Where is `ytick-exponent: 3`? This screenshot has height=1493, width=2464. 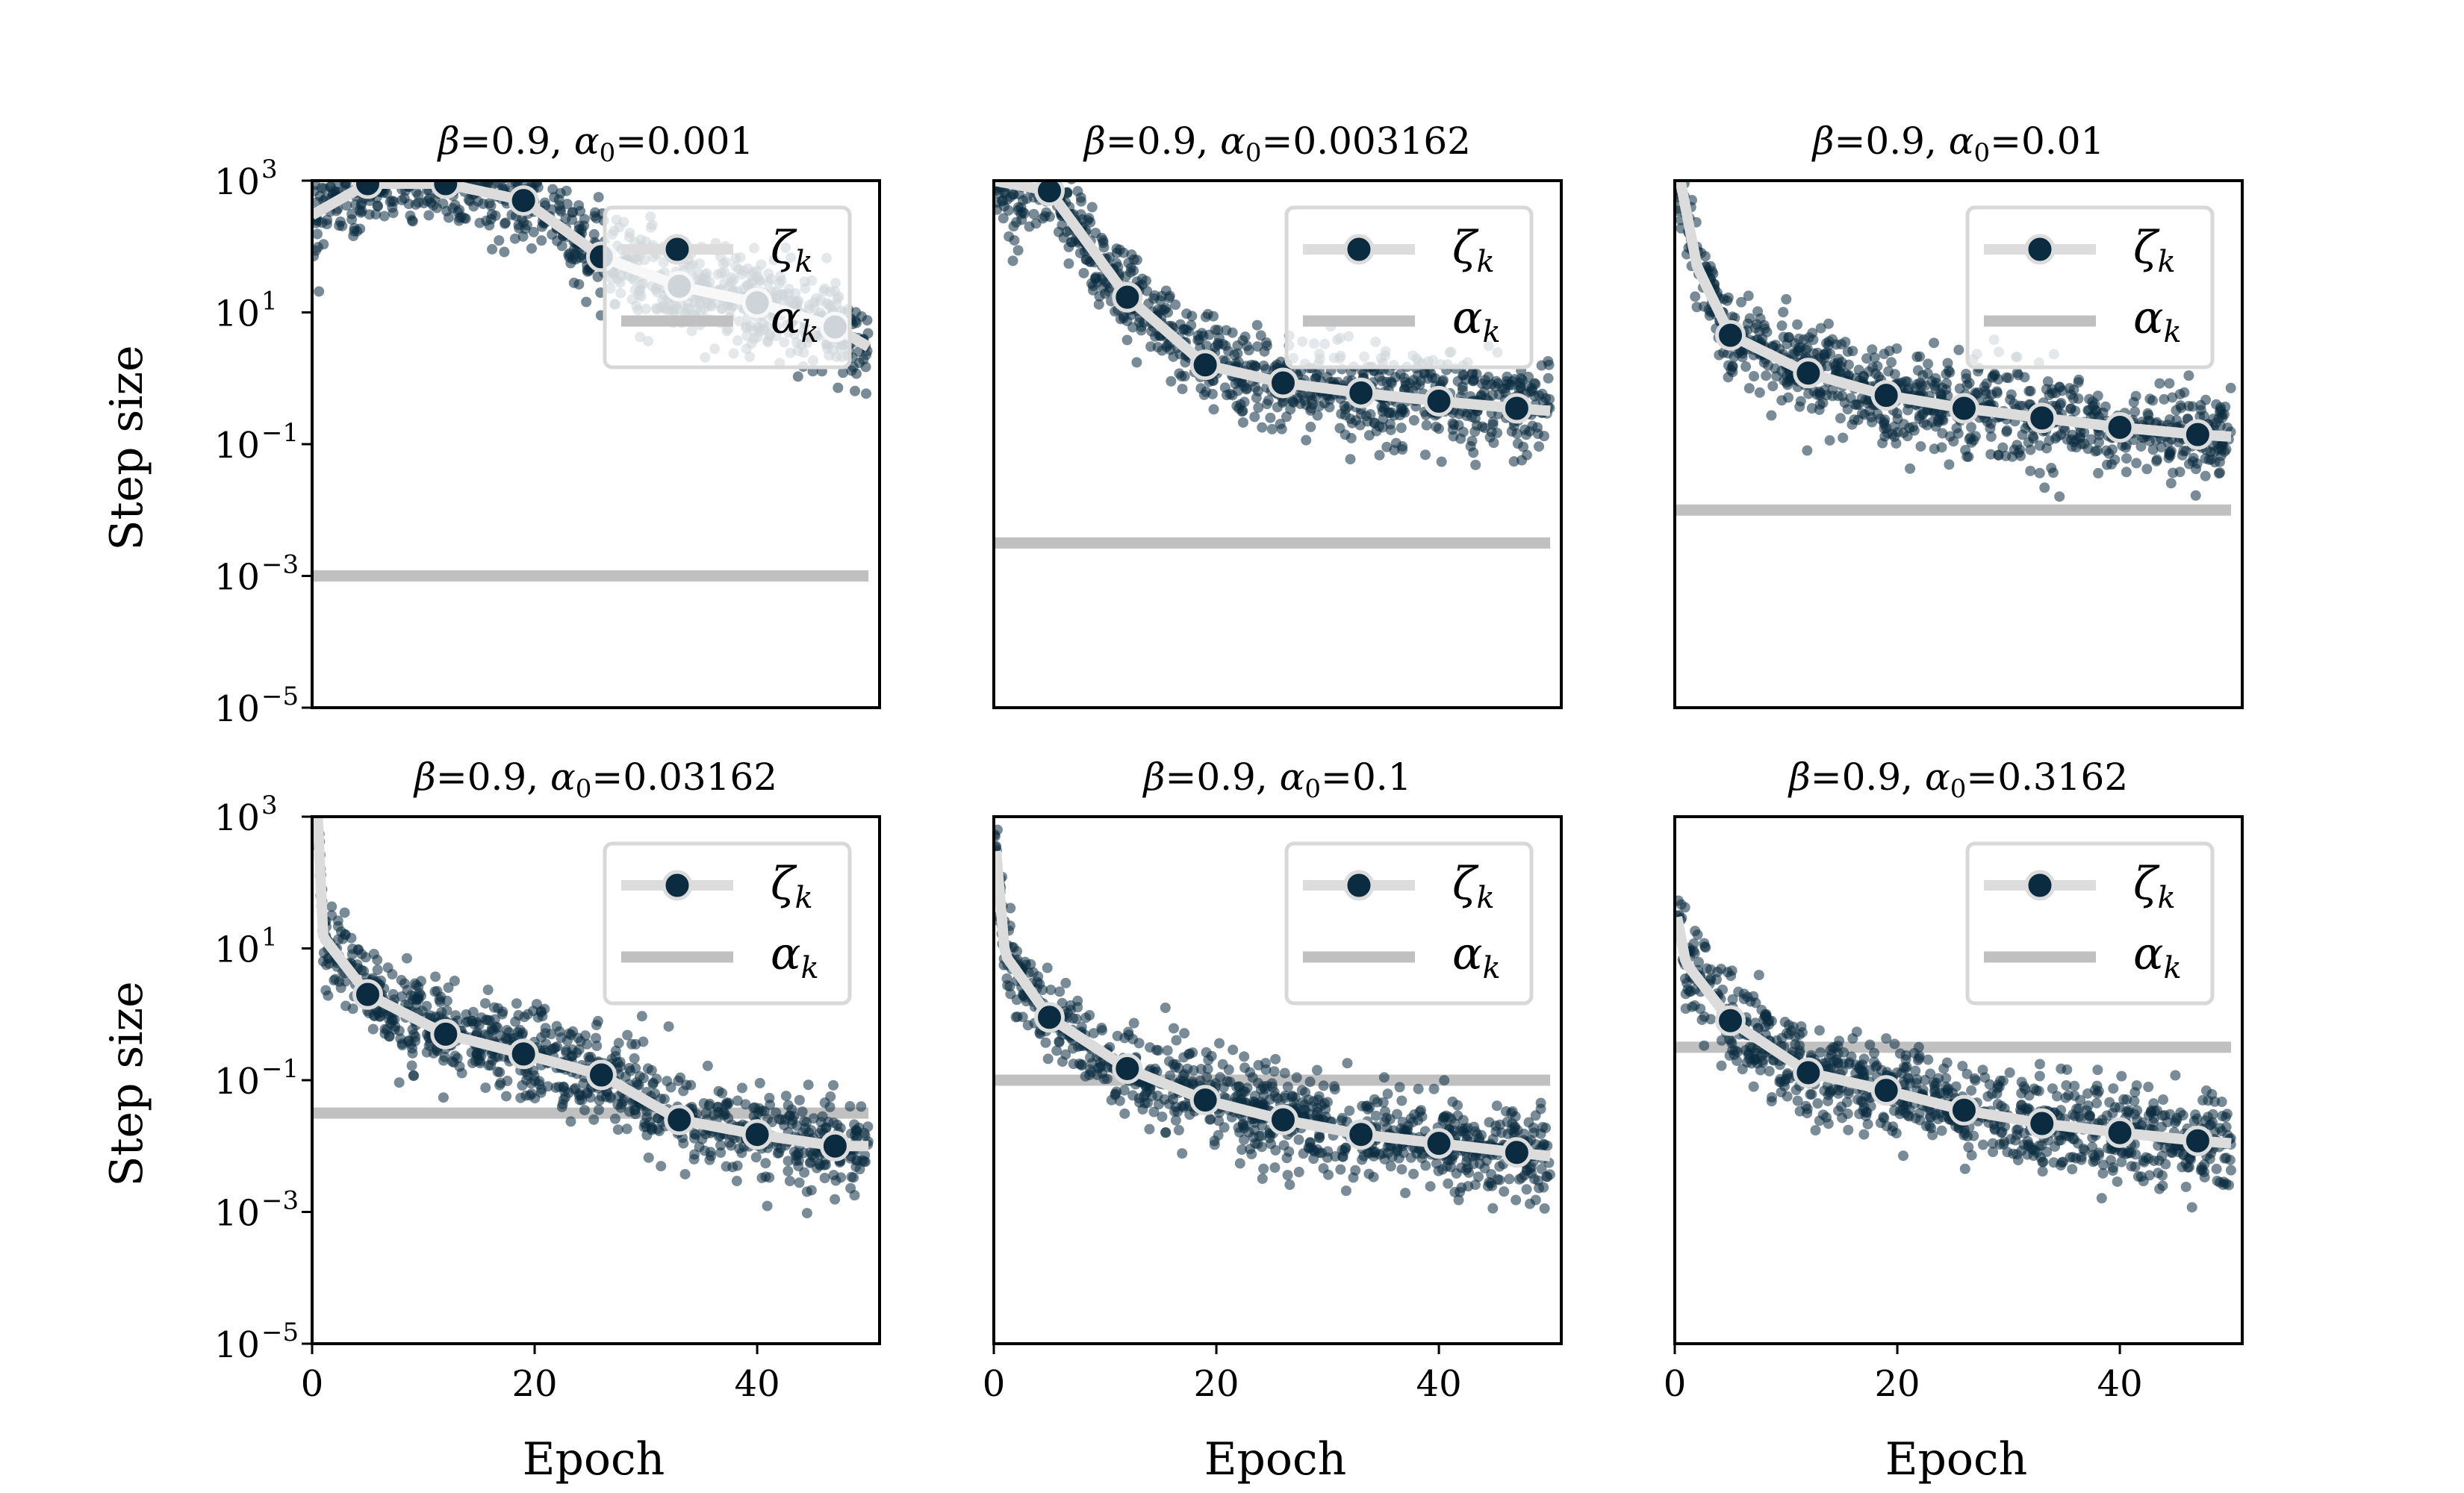
ytick-exponent: 3 is located at coordinates (269, 170).